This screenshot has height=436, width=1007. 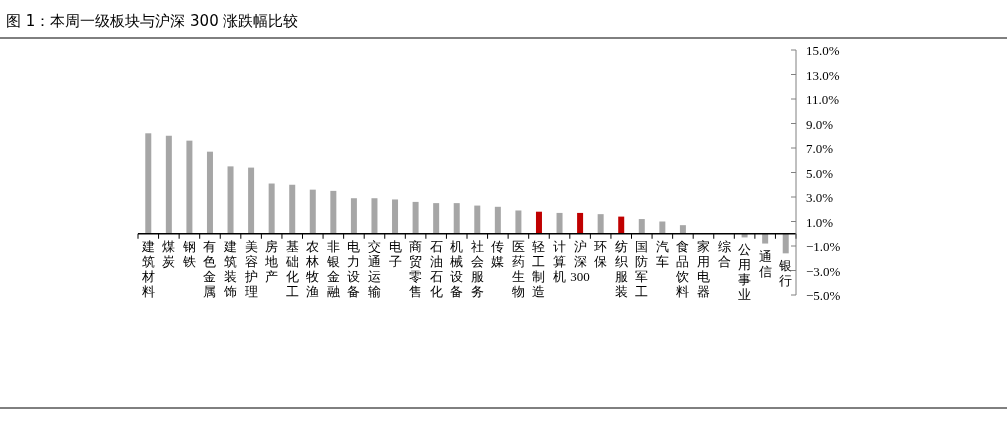 What do you see at coordinates (436, 268) in the screenshot?
I see `x-tick-label: 石油石化` at bounding box center [436, 268].